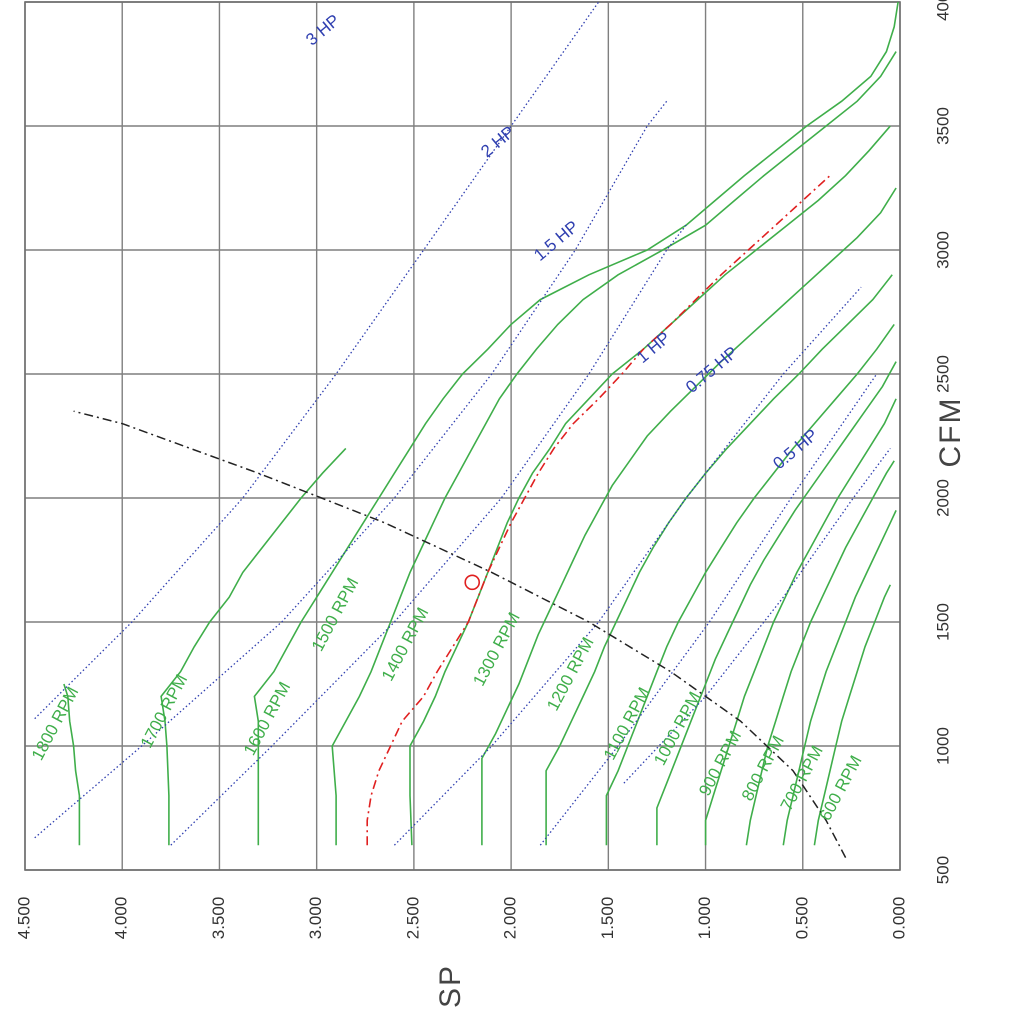  What do you see at coordinates (450, 986) in the screenshot?
I see `y-axis-title: SP` at bounding box center [450, 986].